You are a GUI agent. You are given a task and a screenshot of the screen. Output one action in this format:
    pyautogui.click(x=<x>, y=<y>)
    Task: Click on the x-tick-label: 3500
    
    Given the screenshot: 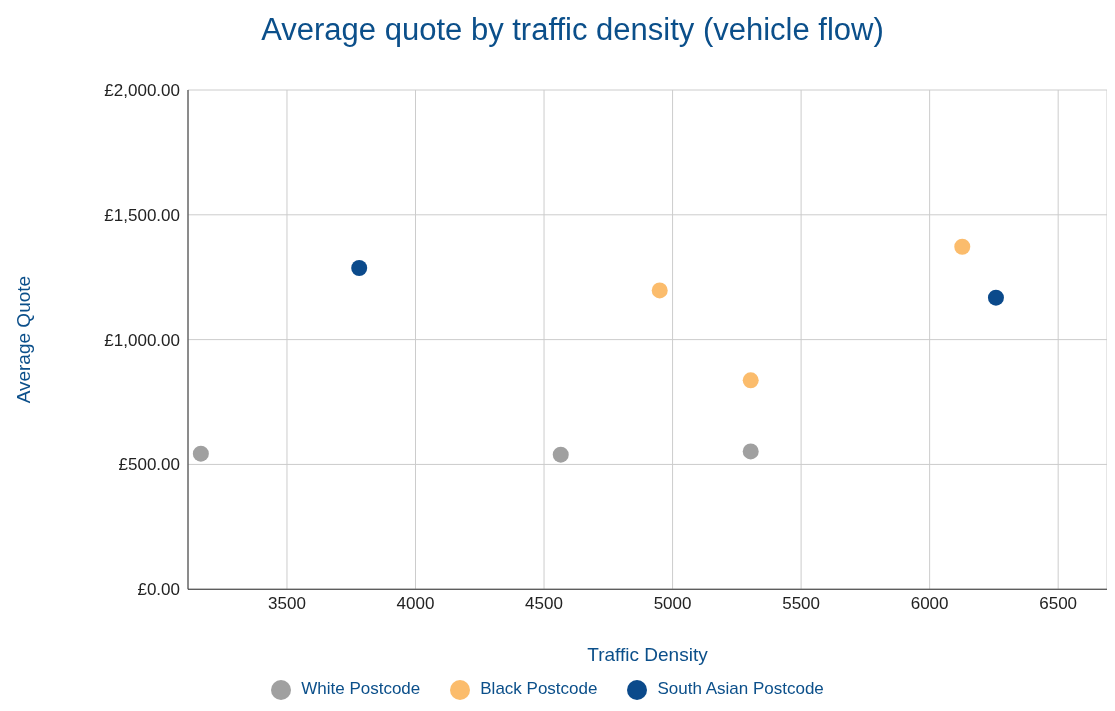 What is the action you would take?
    pyautogui.click(x=287, y=604)
    